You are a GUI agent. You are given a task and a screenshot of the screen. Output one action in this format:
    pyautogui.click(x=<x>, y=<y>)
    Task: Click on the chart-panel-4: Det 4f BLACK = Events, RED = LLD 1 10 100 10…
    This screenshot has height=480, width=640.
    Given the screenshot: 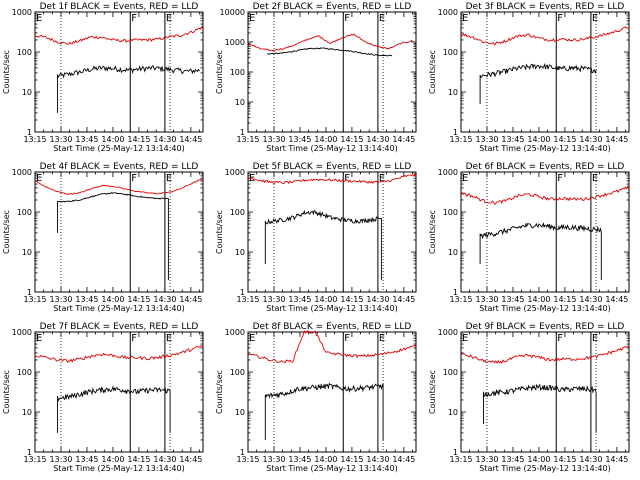 What is the action you would take?
    pyautogui.click(x=103, y=237)
    